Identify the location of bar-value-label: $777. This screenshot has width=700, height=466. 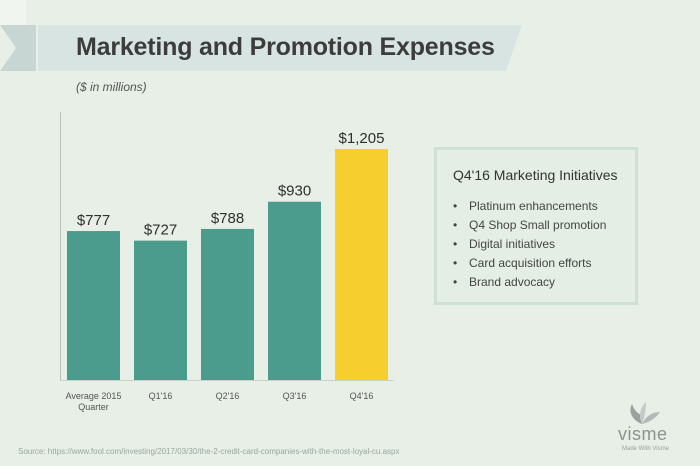
(93, 220).